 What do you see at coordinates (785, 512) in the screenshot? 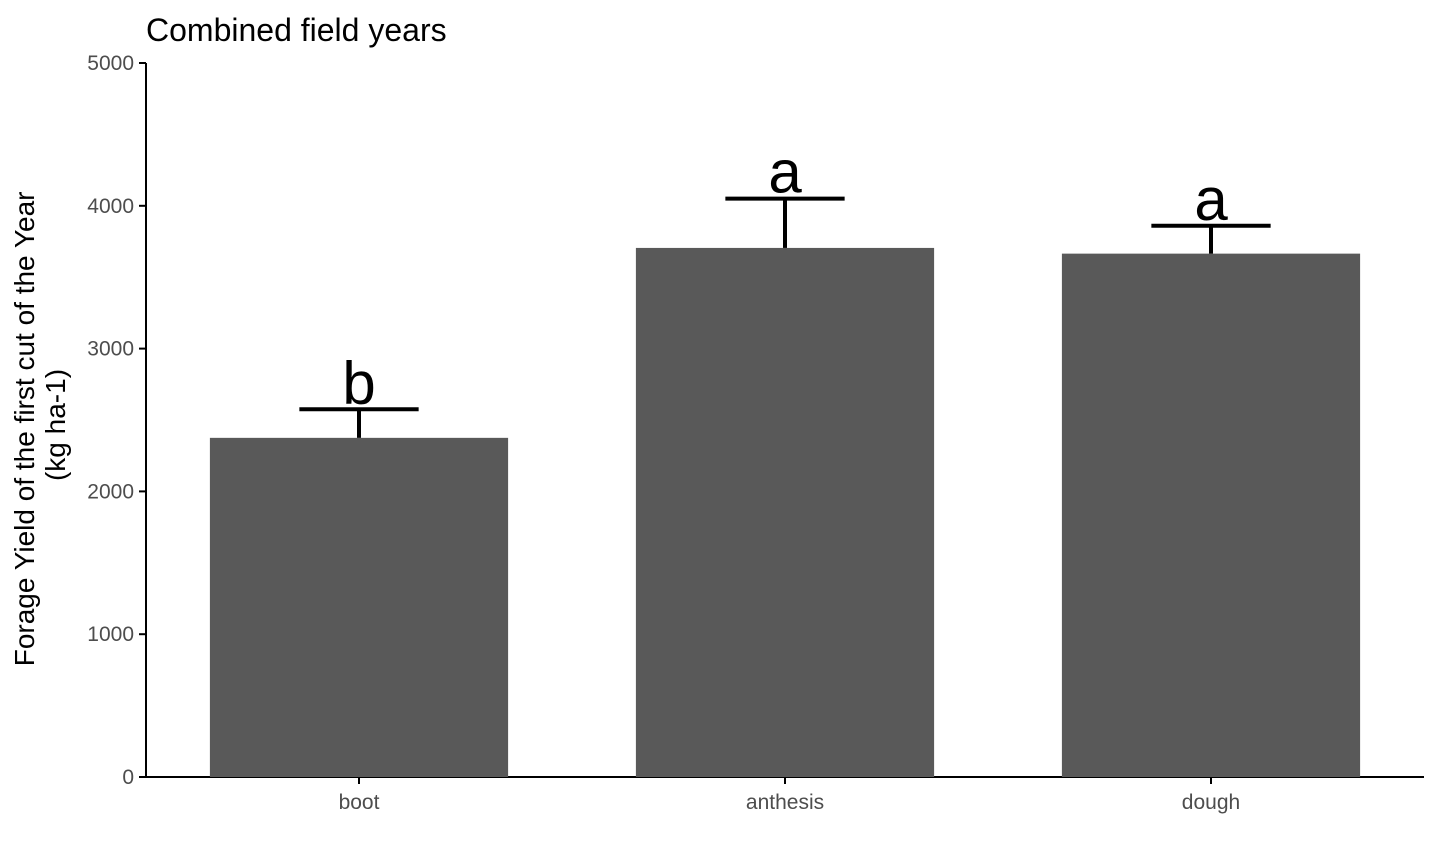
I see `bar-anthesis` at bounding box center [785, 512].